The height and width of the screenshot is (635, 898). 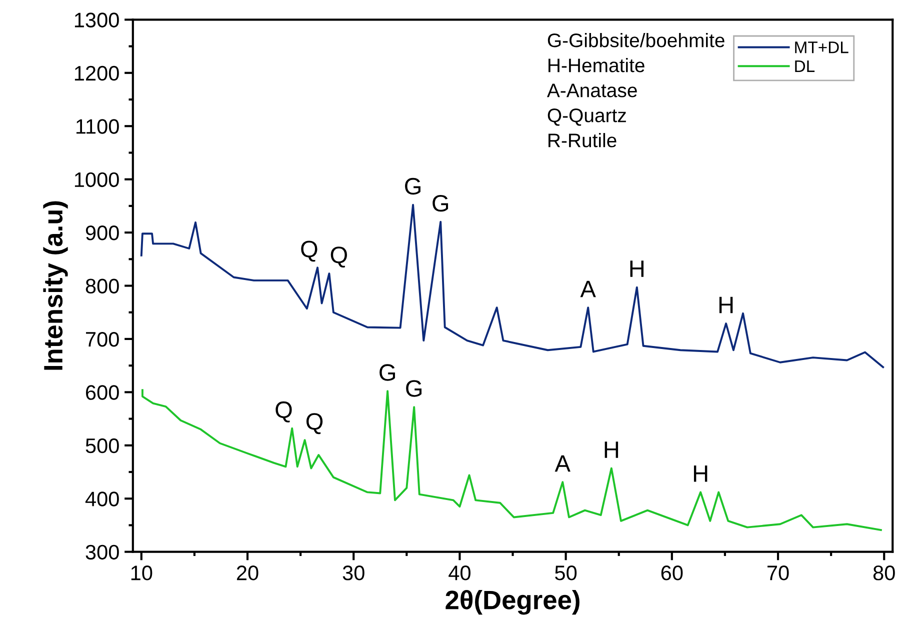 I want to click on y-tick-label: 600, so click(x=102, y=392).